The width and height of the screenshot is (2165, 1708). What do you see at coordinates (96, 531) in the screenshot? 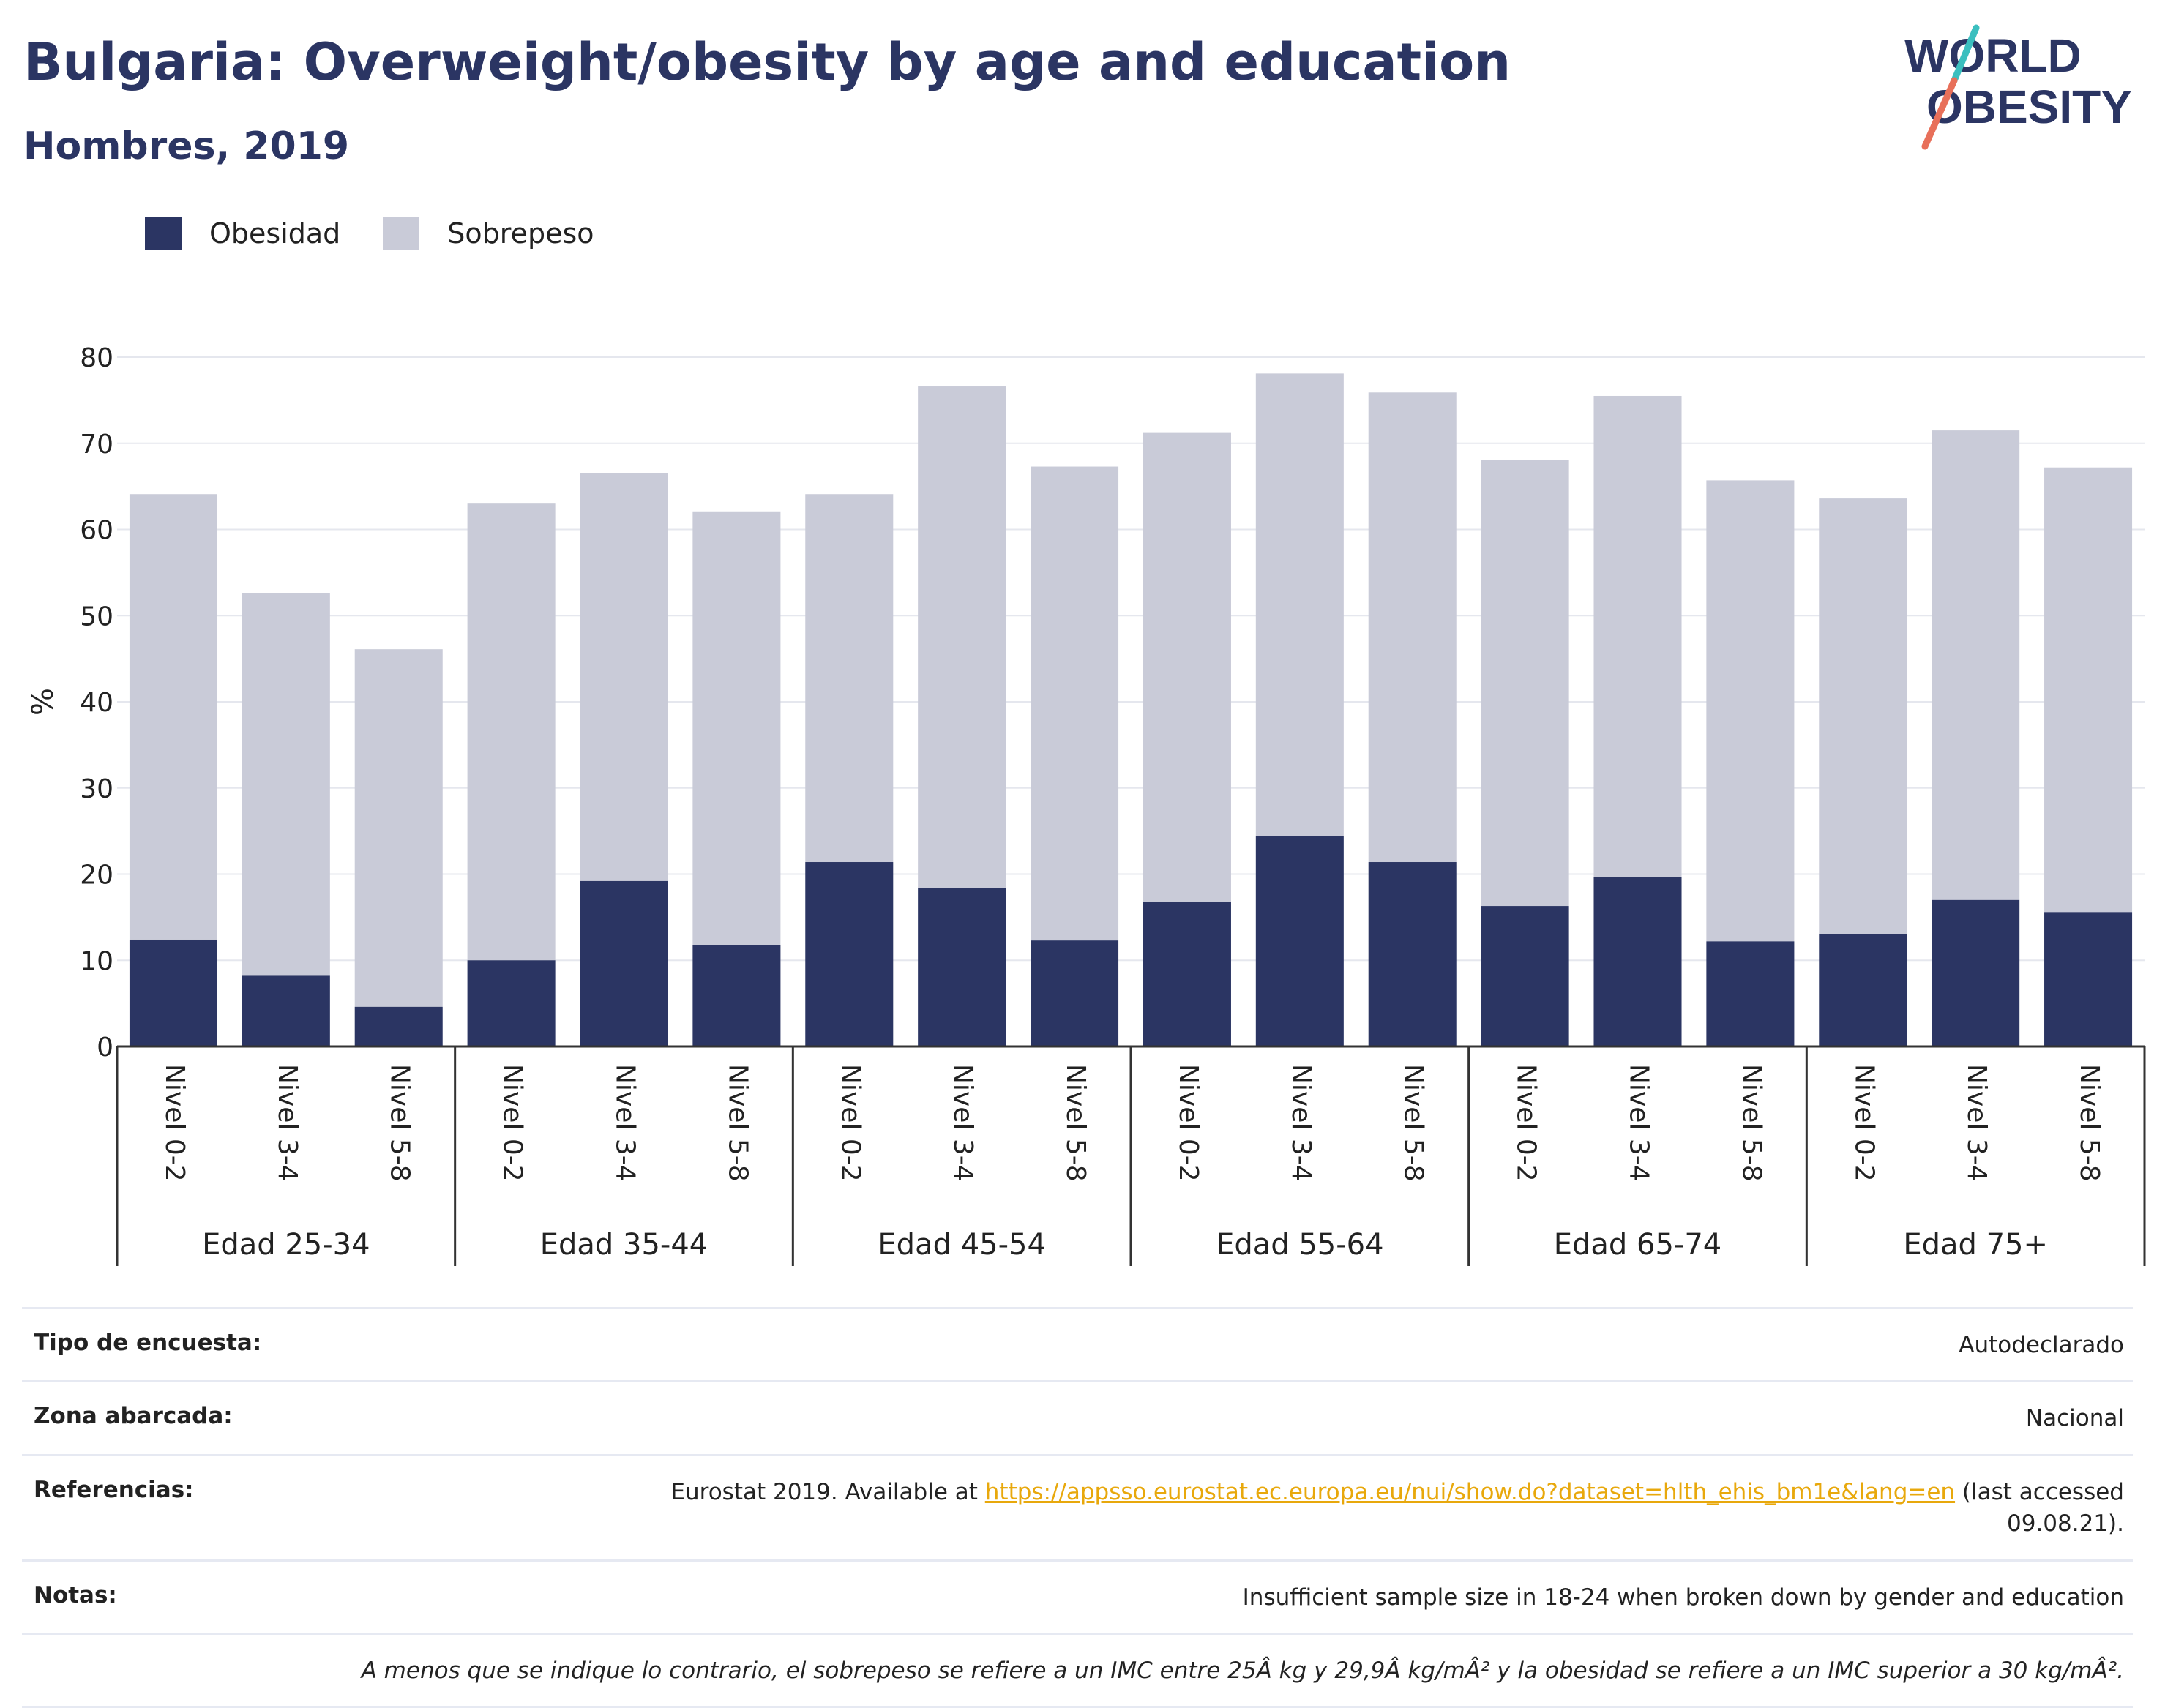
I see `y-tick-label: 60` at bounding box center [96, 531].